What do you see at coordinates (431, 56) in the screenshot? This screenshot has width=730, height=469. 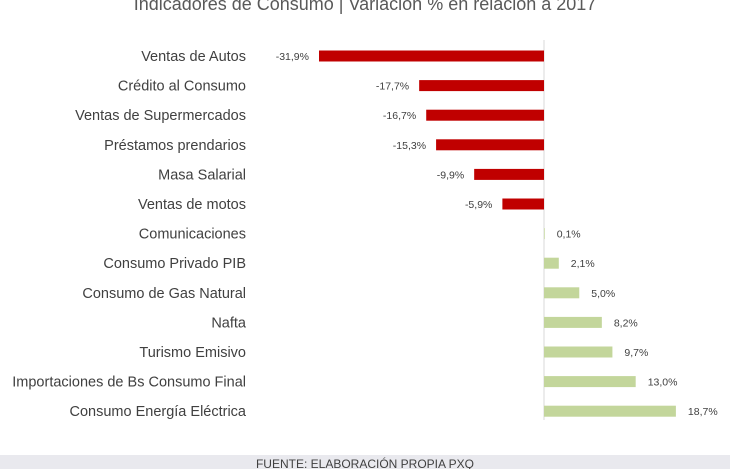 I see `bar-ventas-de-autos` at bounding box center [431, 56].